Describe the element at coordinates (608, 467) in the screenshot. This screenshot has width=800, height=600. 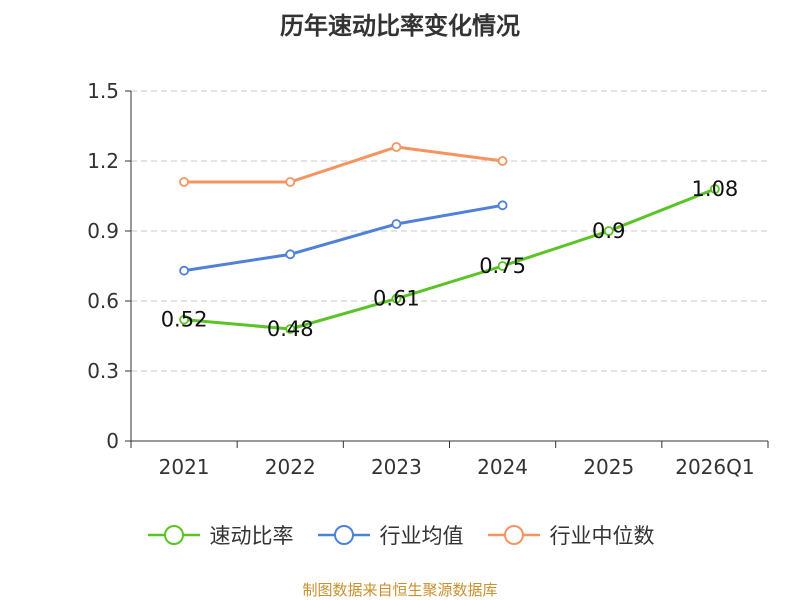
I see `x-tick-label: 2025` at that location.